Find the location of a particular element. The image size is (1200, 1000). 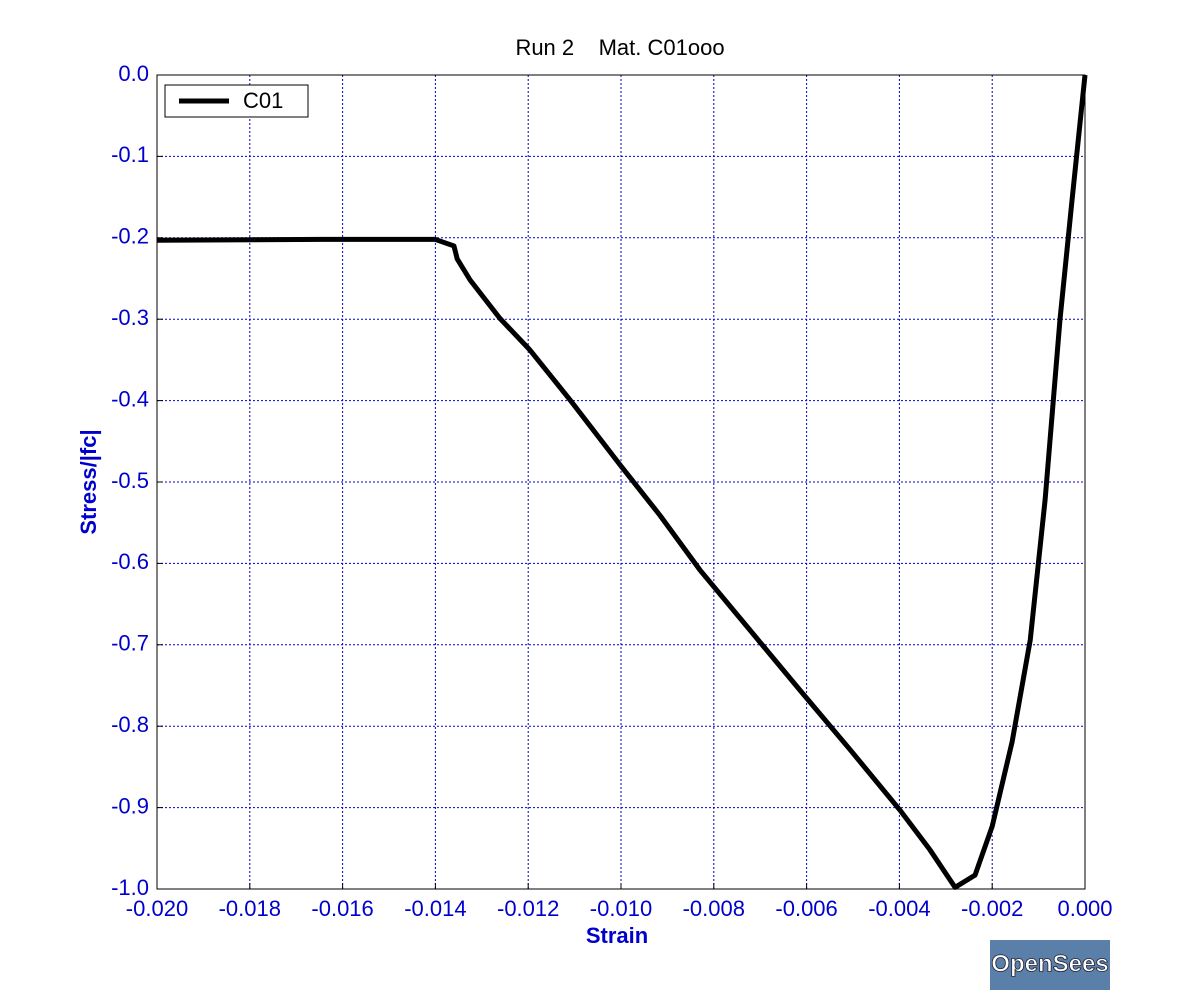

x-tick-label: -0.010 is located at coordinates (621, 908).